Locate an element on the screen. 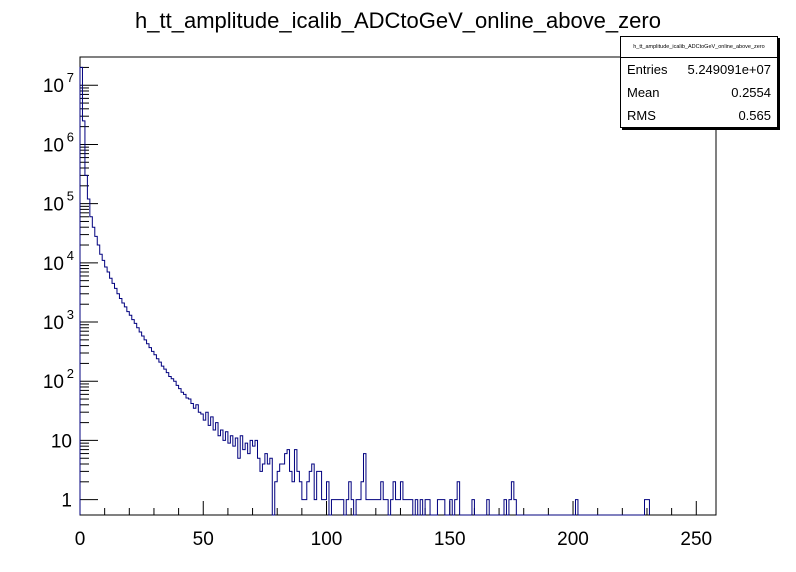 The height and width of the screenshot is (572, 796). x-tick-label: 150 is located at coordinates (450, 539).